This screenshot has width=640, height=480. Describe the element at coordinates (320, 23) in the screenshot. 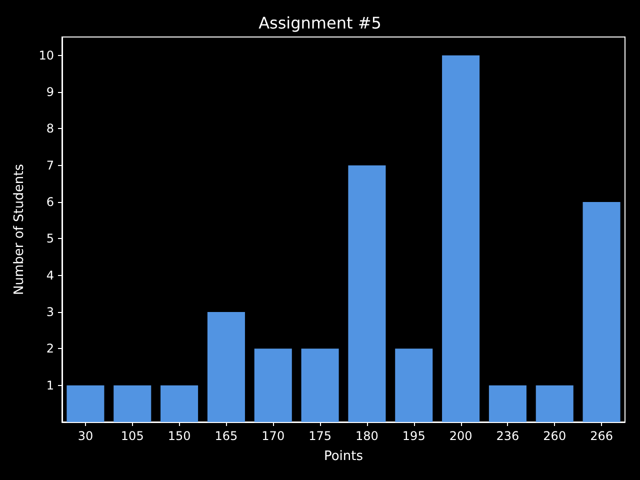

I see `chart-title: Assignment #5` at that location.